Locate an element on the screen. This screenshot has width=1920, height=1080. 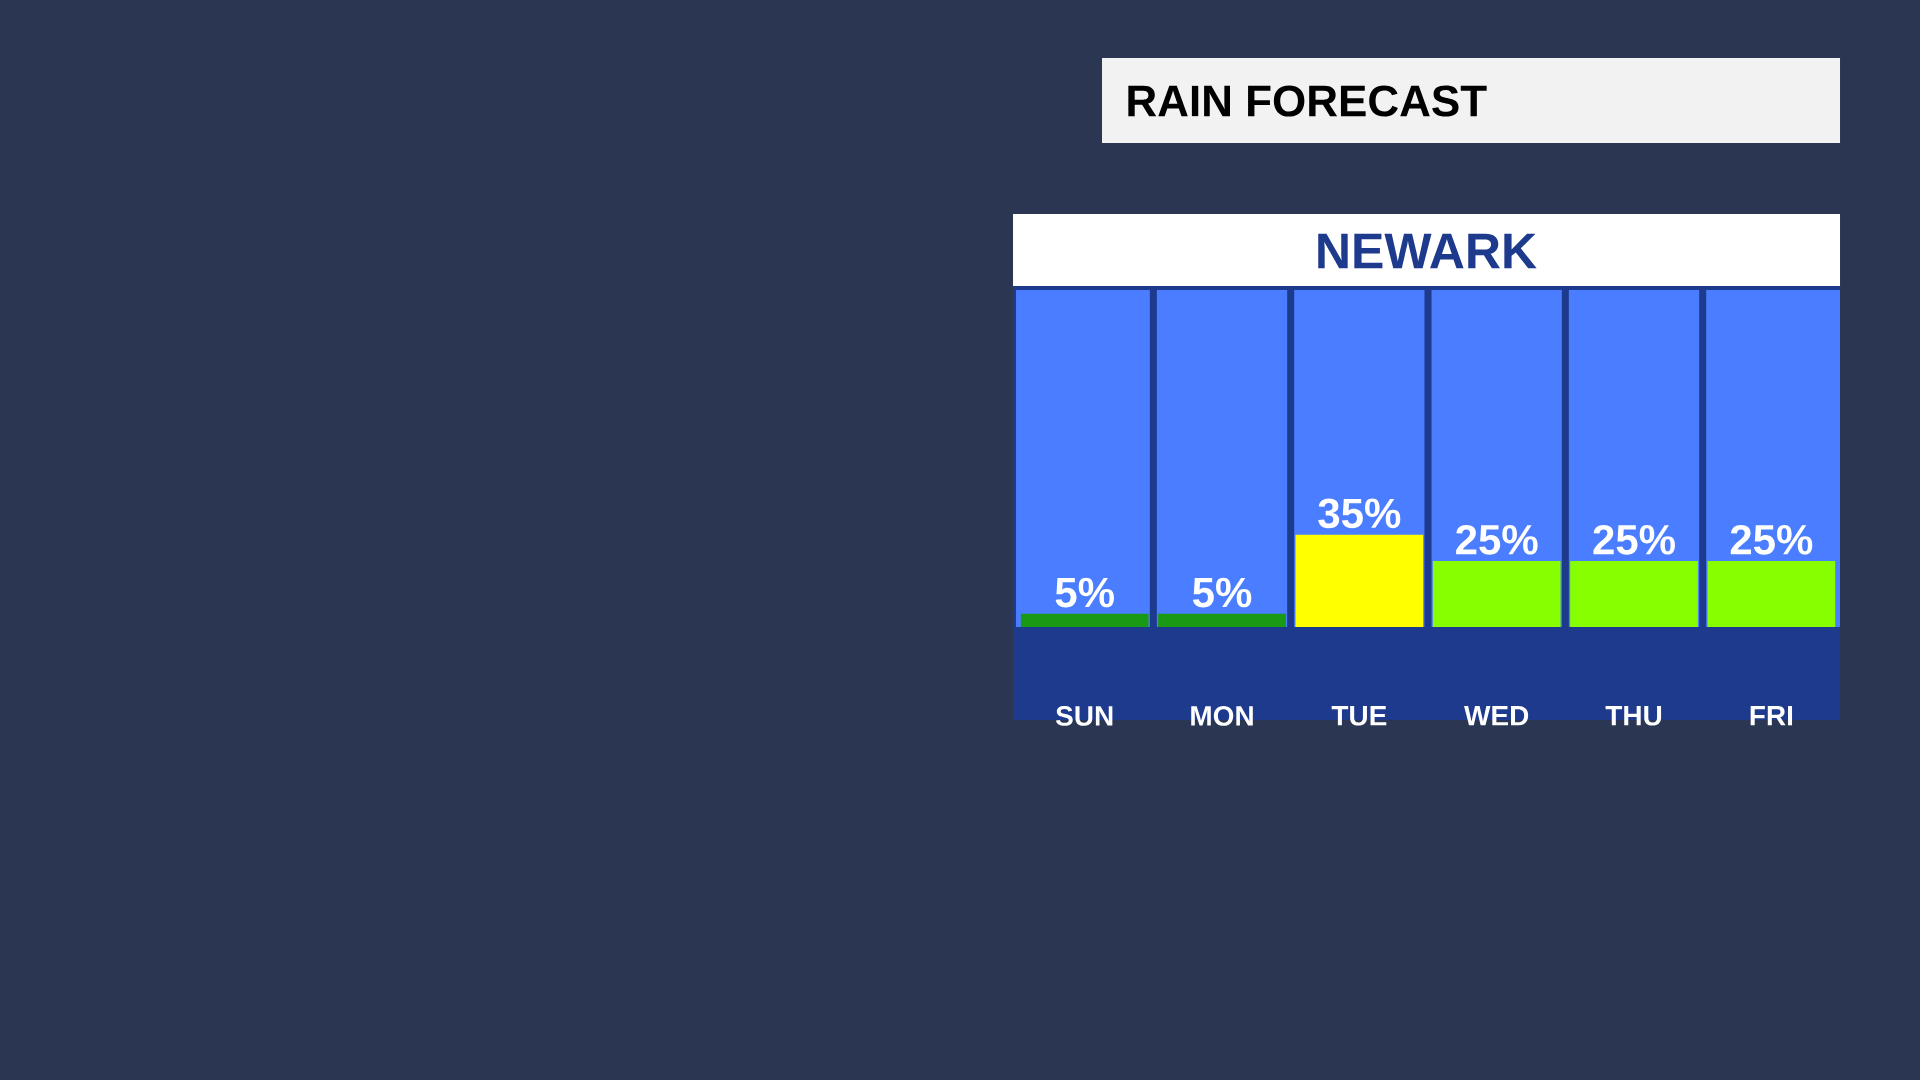
x-tick-label: THU is located at coordinates (1633, 716).